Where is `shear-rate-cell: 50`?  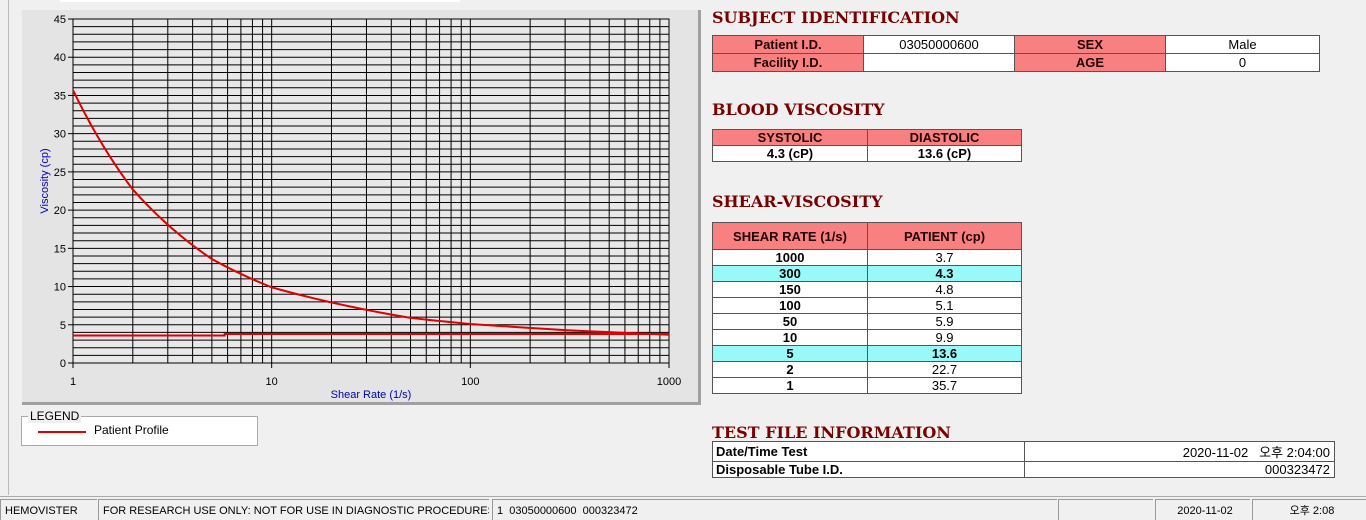 shear-rate-cell: 50 is located at coordinates (790, 321).